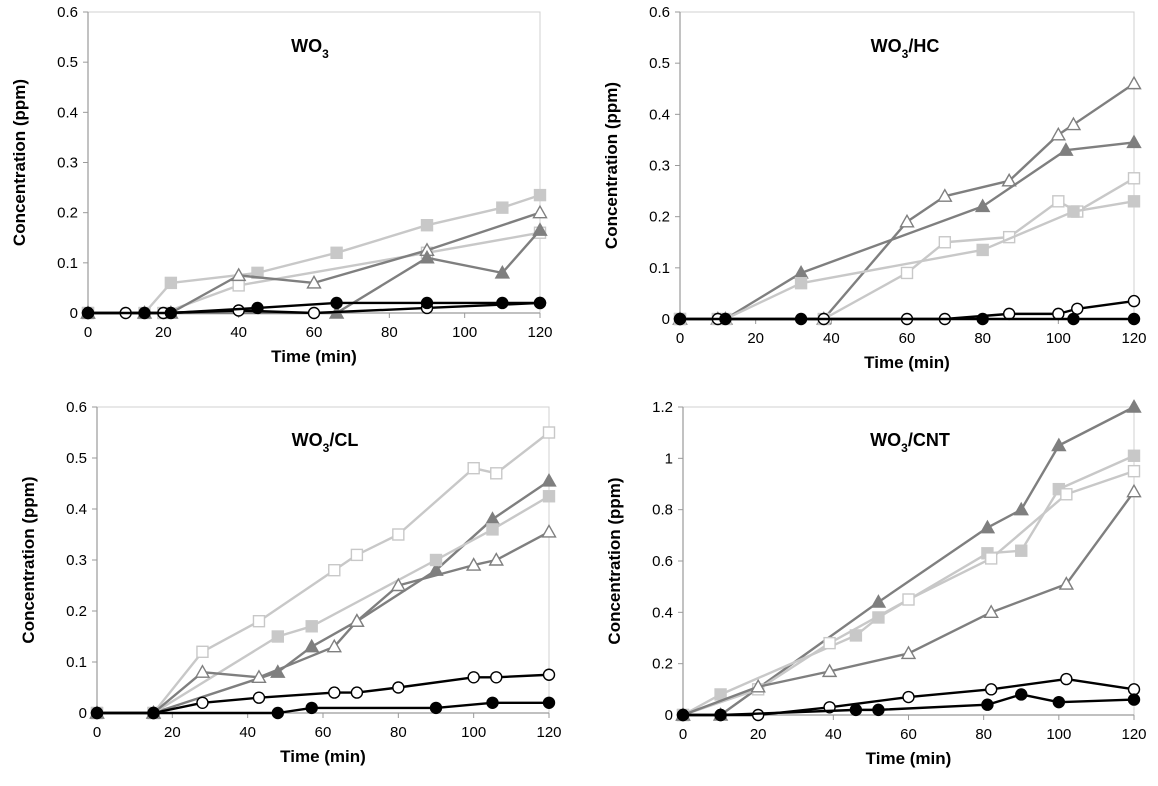 The width and height of the screenshot is (1158, 786). What do you see at coordinates (905, 48) in the screenshot?
I see `panel-title: WO3/HC` at bounding box center [905, 48].